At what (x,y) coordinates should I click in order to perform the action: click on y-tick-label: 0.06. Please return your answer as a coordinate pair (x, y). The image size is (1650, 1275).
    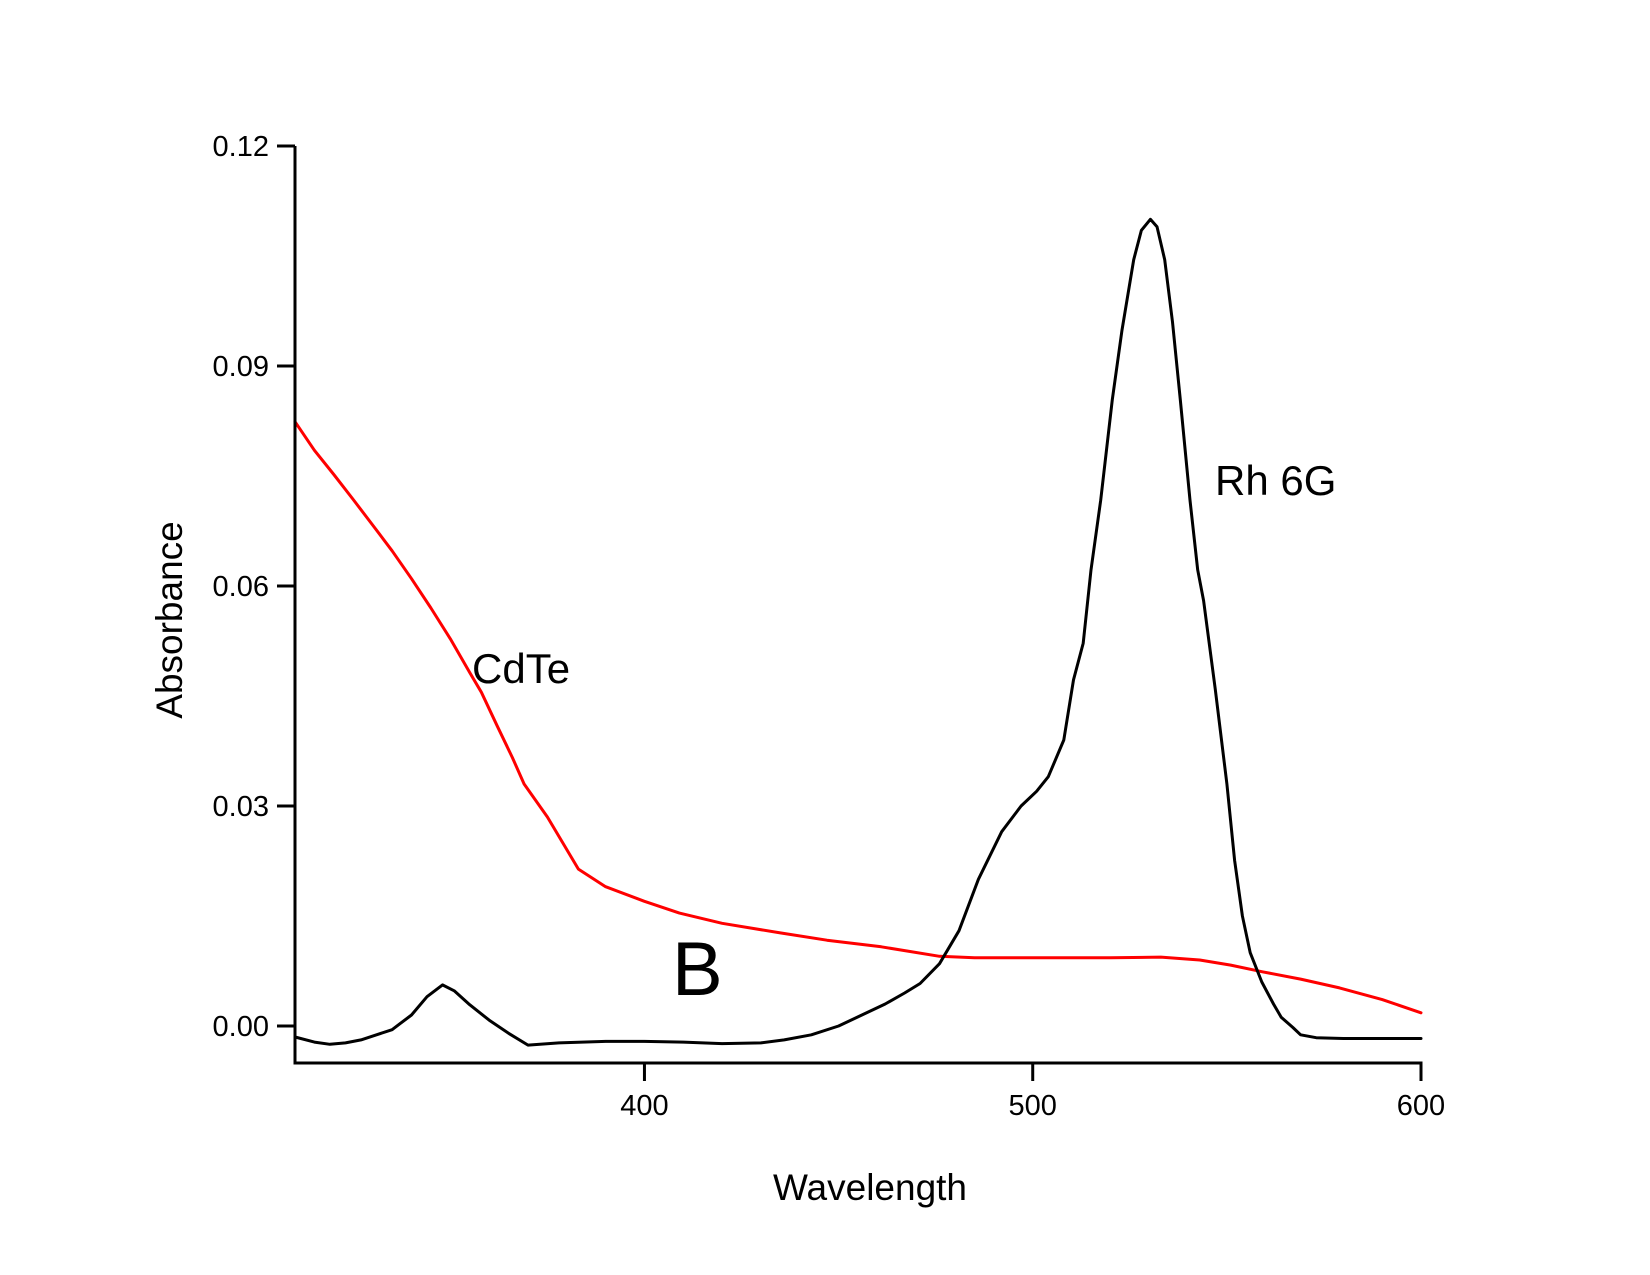
    Looking at the image, I should click on (241, 587).